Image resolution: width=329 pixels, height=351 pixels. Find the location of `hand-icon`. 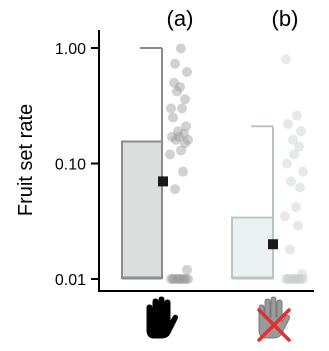

hand-icon is located at coordinates (162, 317).